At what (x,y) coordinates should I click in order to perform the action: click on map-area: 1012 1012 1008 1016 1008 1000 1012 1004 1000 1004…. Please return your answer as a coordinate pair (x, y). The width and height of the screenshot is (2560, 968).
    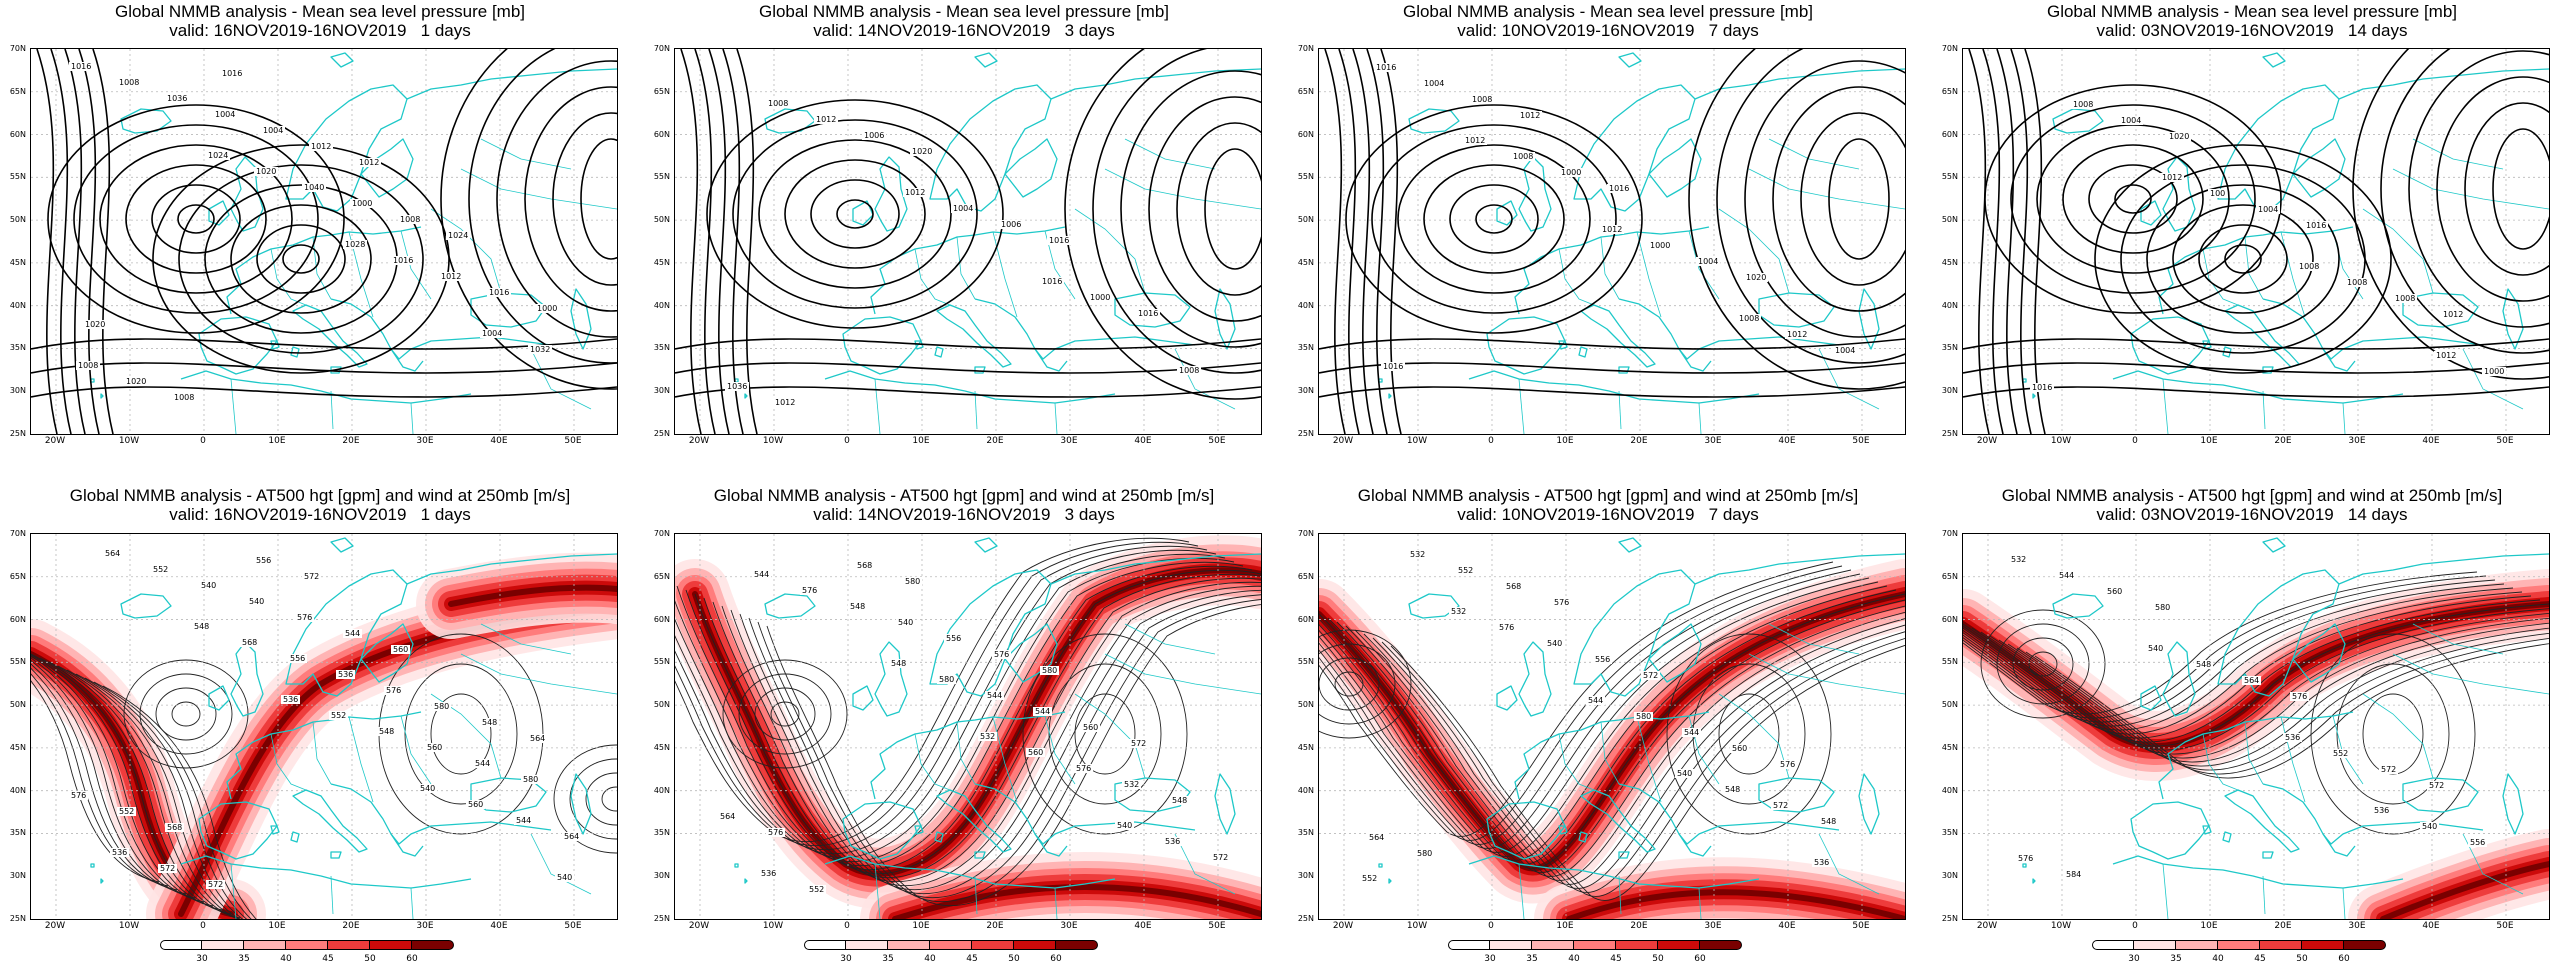
    Looking at the image, I should click on (1612, 241).